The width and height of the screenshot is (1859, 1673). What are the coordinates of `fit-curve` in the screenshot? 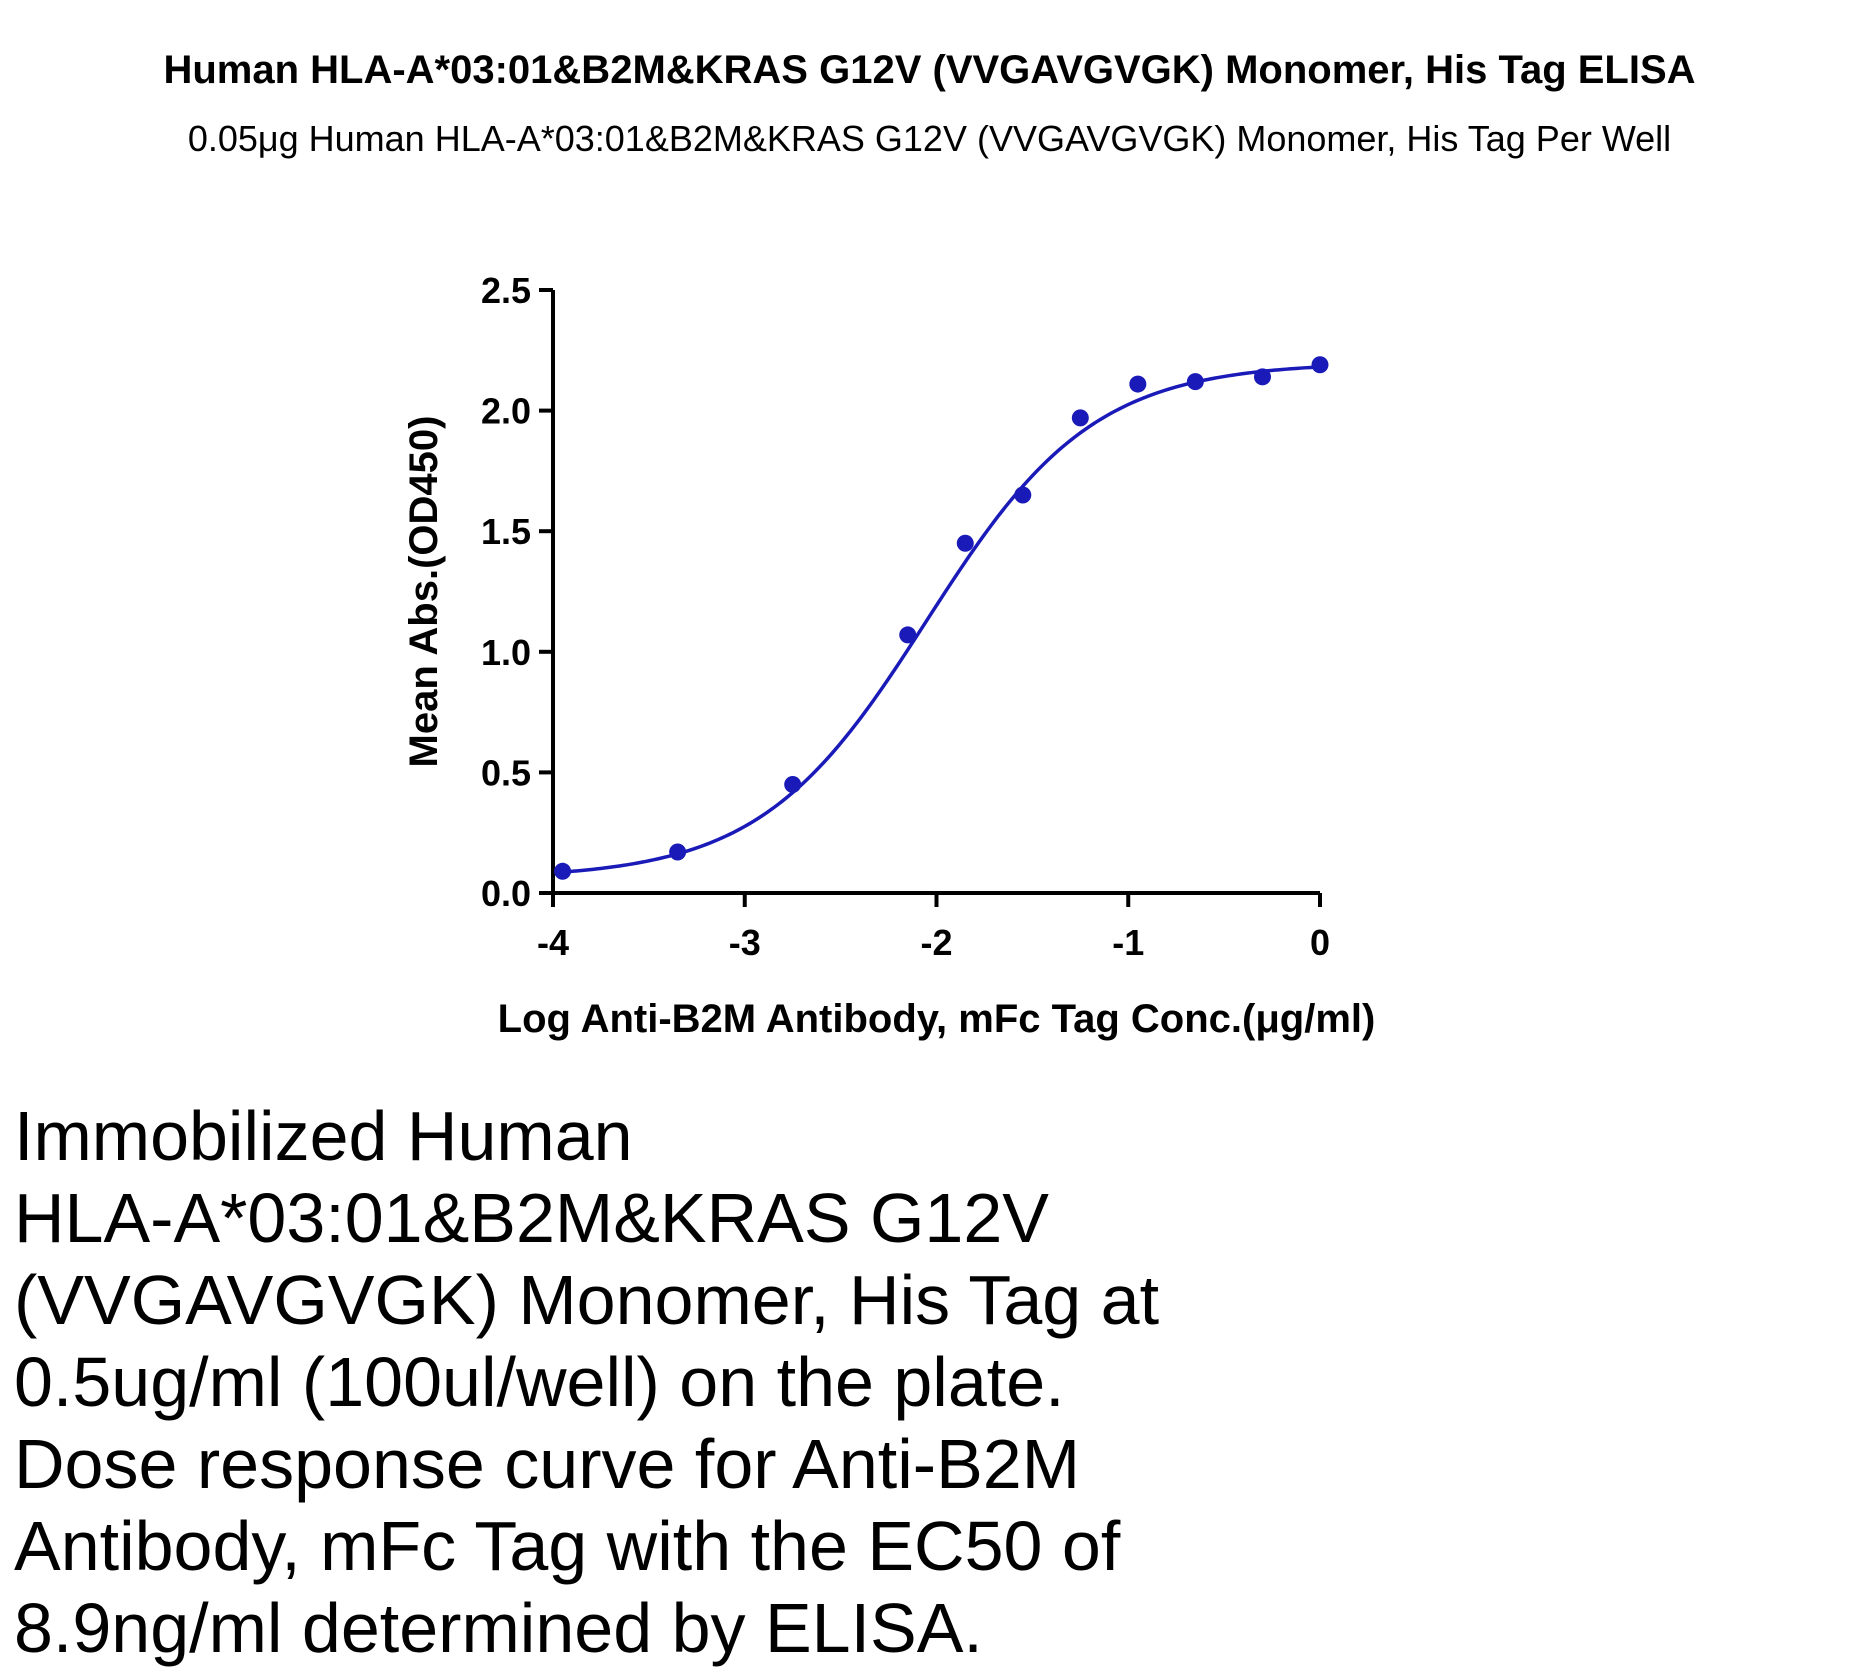 It's located at (941, 619).